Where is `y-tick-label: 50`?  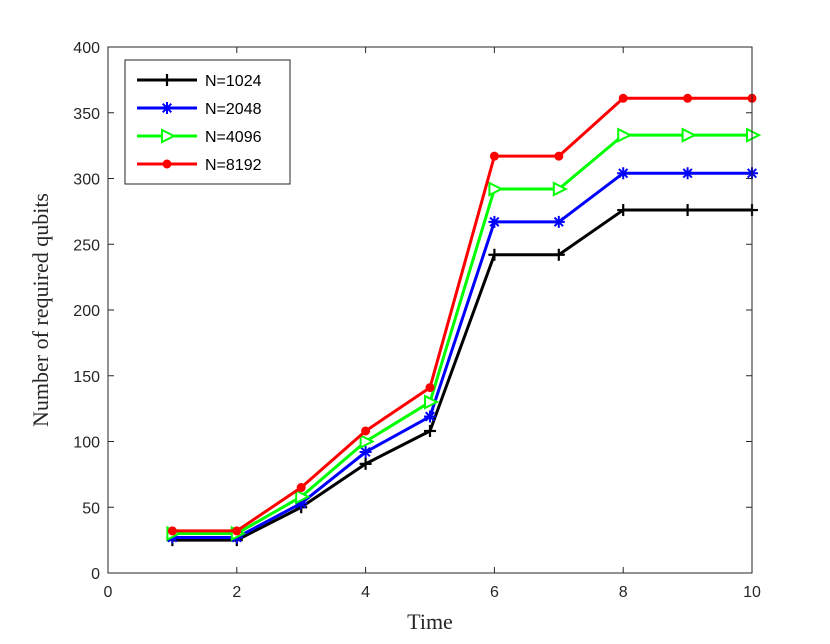
y-tick-label: 50 is located at coordinates (91, 508).